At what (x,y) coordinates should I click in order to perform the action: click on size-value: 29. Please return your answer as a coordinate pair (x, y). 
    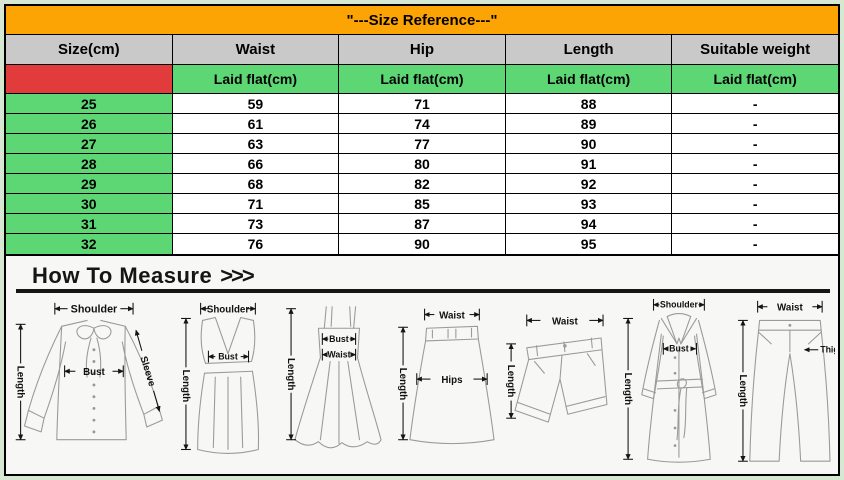
    Looking at the image, I should click on (89, 183).